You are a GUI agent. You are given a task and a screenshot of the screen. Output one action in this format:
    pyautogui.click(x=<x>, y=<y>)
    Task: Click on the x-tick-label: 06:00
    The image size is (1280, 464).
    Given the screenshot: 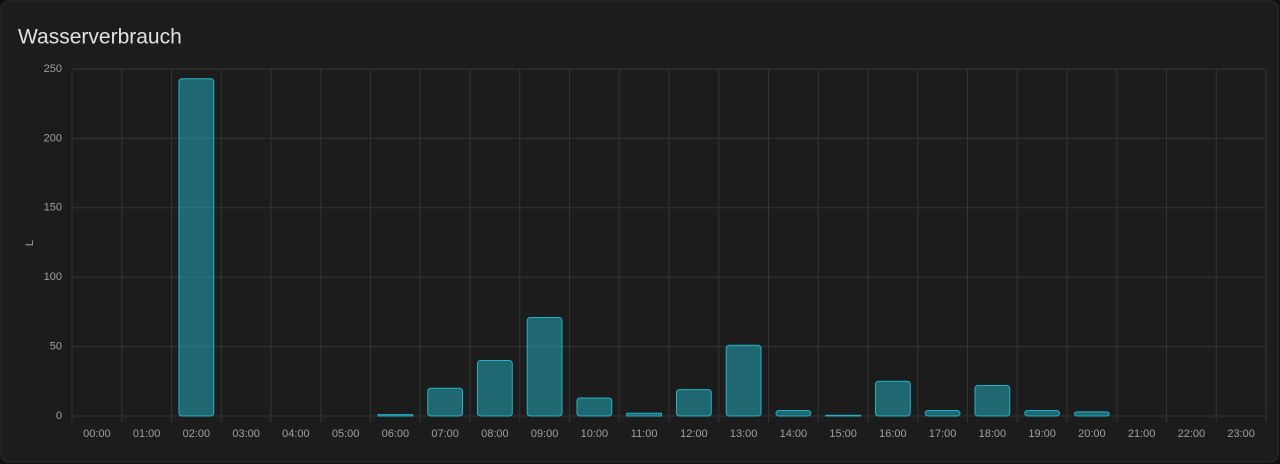 What is the action you would take?
    pyautogui.click(x=396, y=434)
    